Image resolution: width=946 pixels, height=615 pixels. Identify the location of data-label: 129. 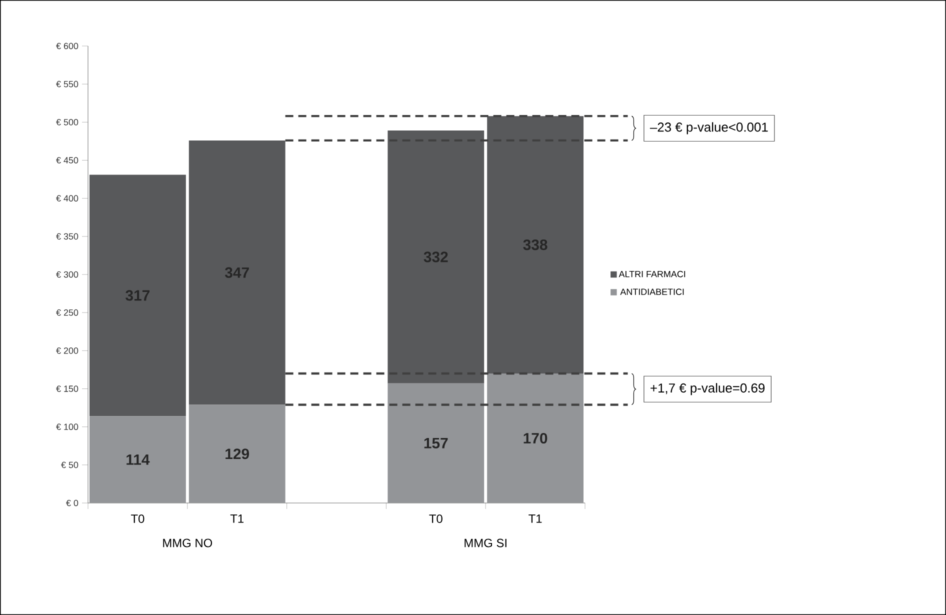
(238, 454).